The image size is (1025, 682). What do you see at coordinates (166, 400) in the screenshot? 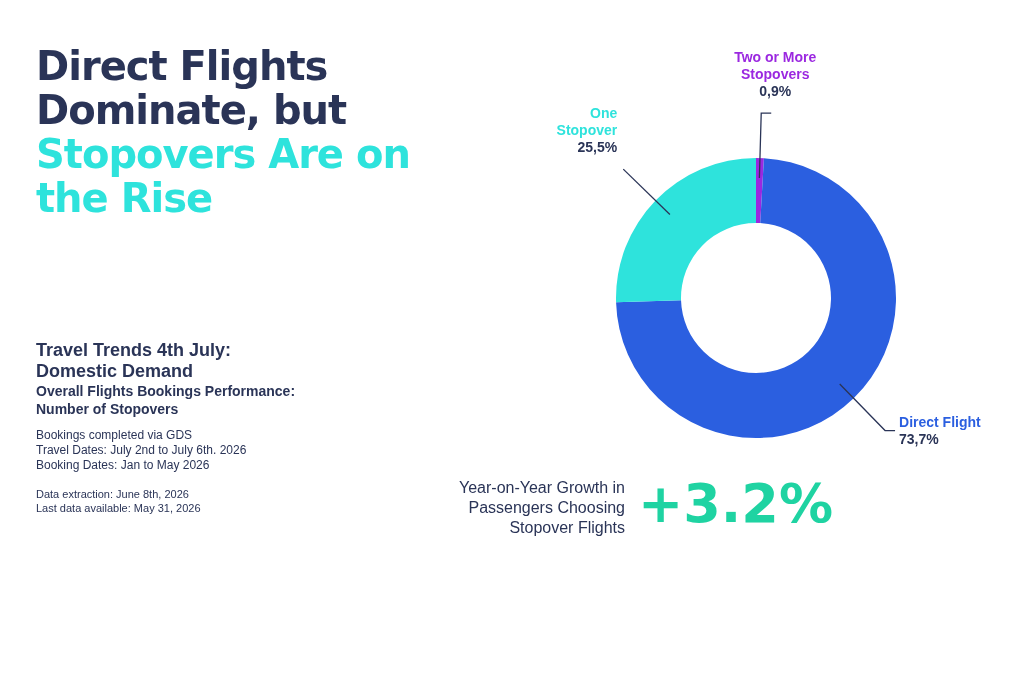
I see `text: Overall Flights Bookings Performance: Number of Stopovers` at bounding box center [166, 400].